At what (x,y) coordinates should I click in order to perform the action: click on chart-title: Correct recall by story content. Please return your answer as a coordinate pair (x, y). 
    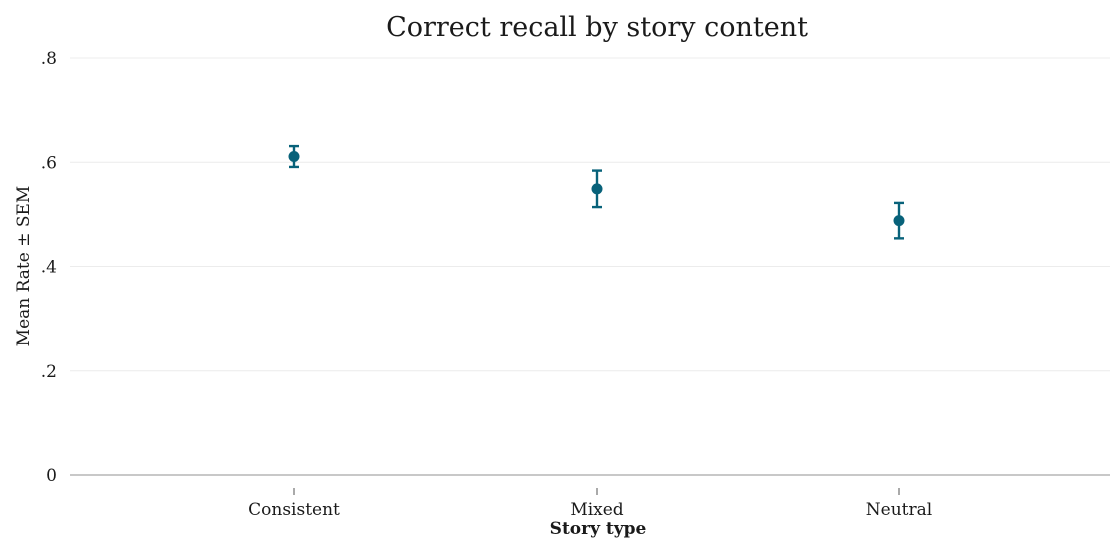
    Looking at the image, I should click on (597, 27).